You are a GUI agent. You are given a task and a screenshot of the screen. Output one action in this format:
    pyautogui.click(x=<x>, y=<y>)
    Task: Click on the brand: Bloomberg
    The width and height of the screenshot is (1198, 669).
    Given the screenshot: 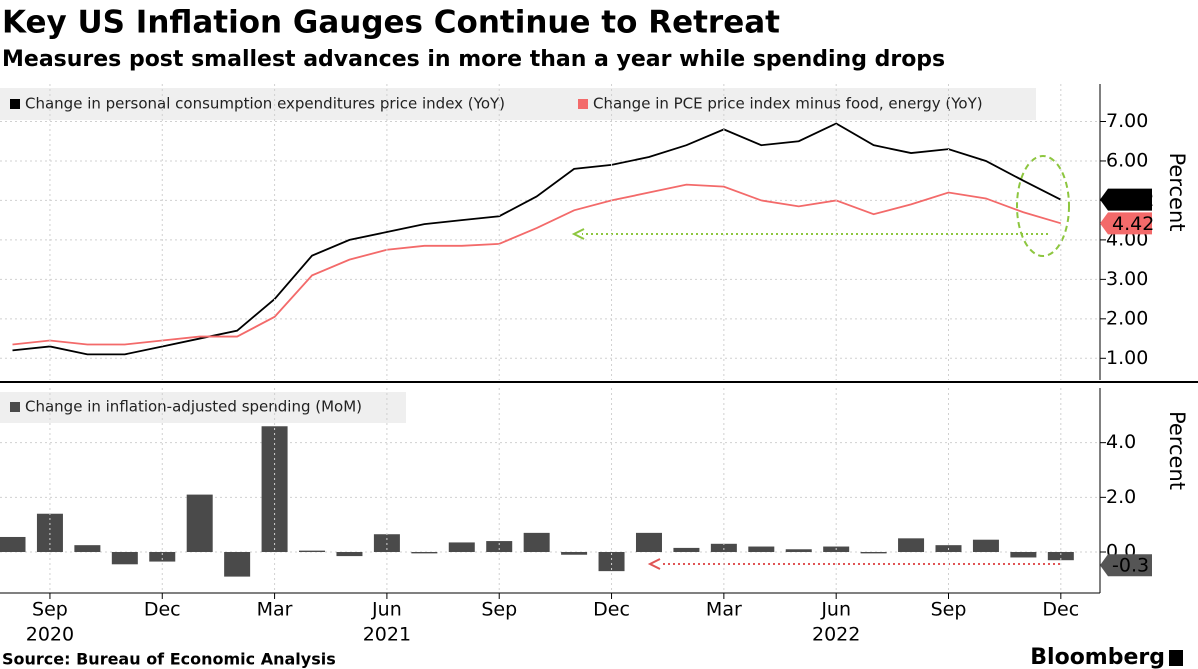 What is the action you would take?
    pyautogui.click(x=1097, y=657)
    